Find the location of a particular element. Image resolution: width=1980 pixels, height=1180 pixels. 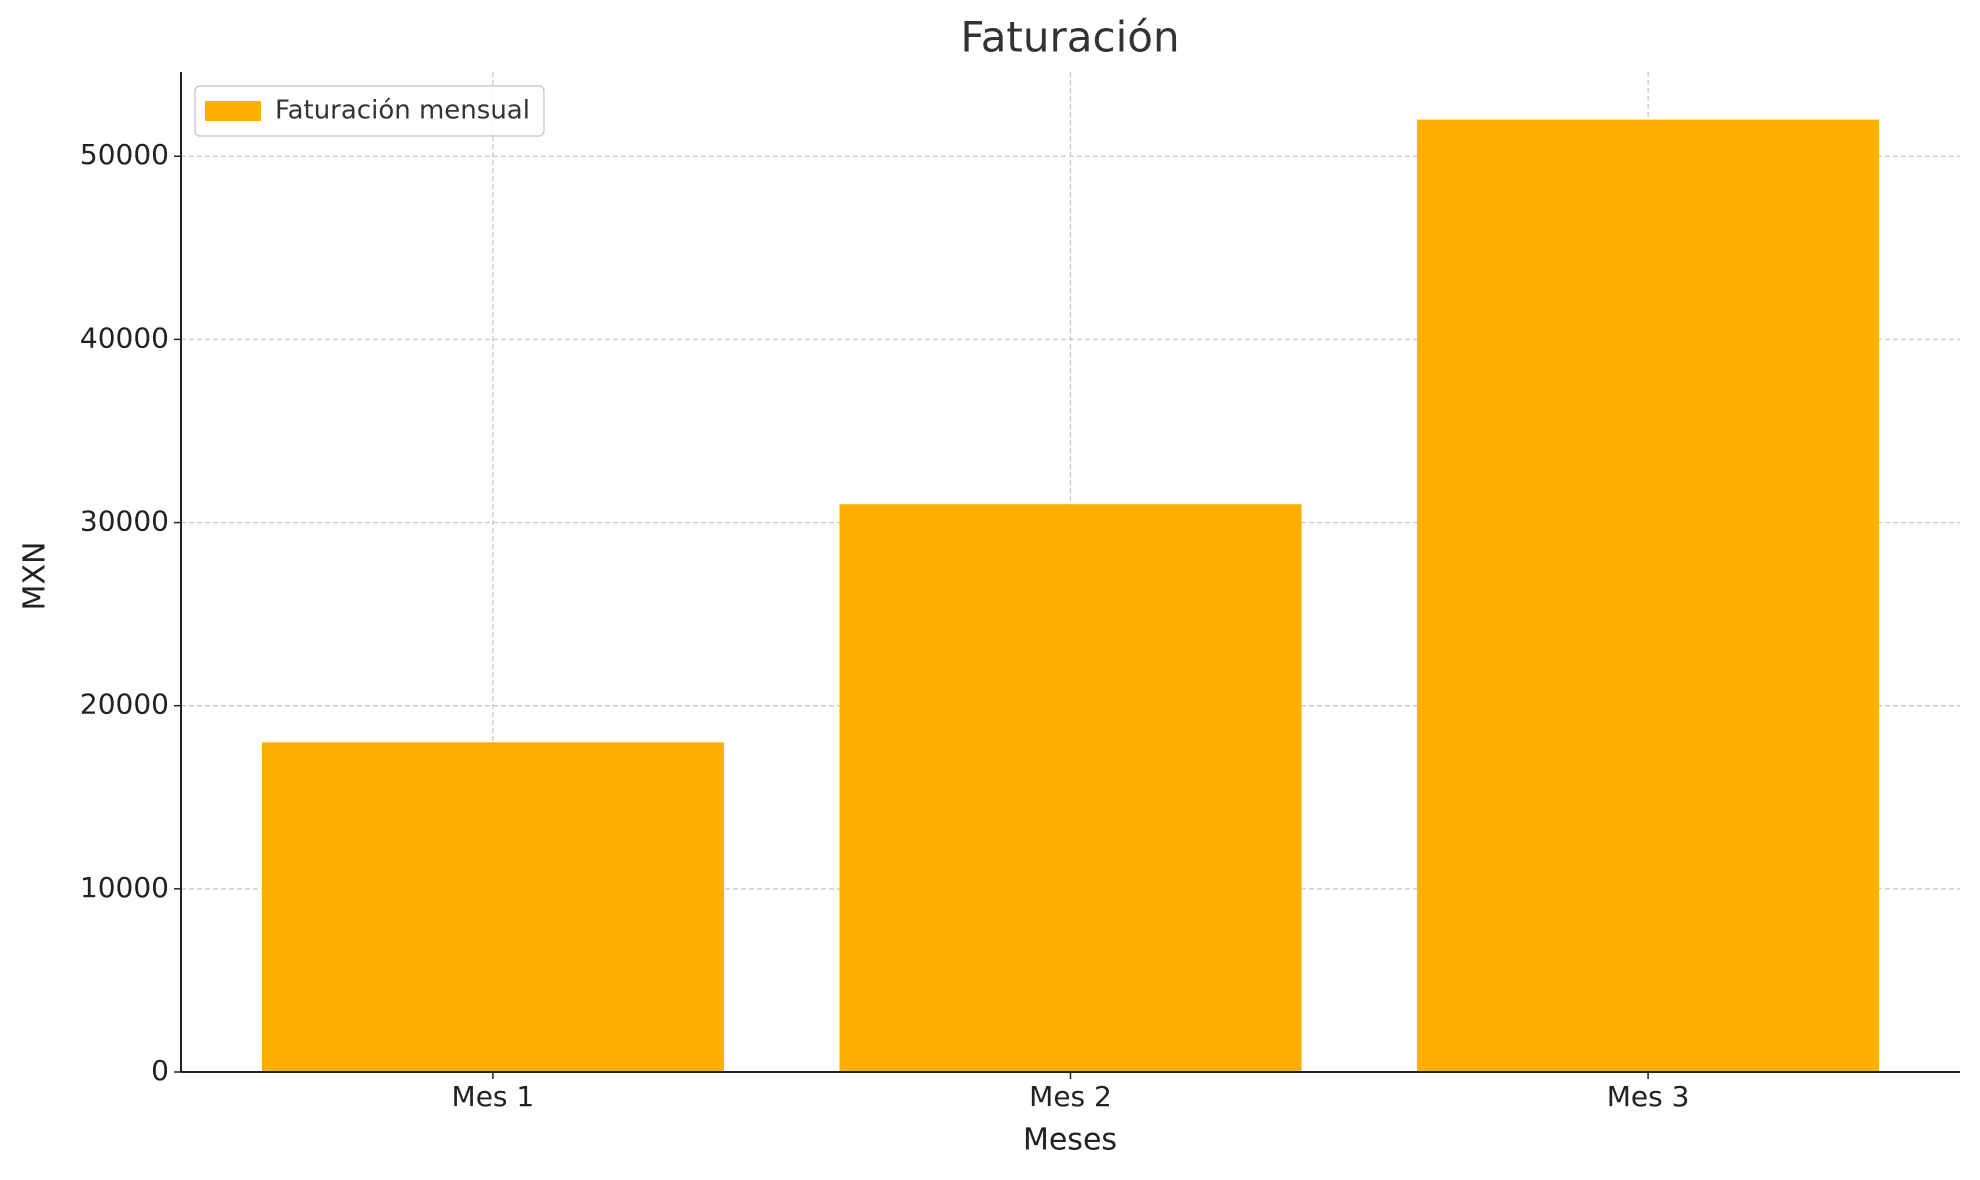

y-tick-label: 40000 is located at coordinates (124, 337).